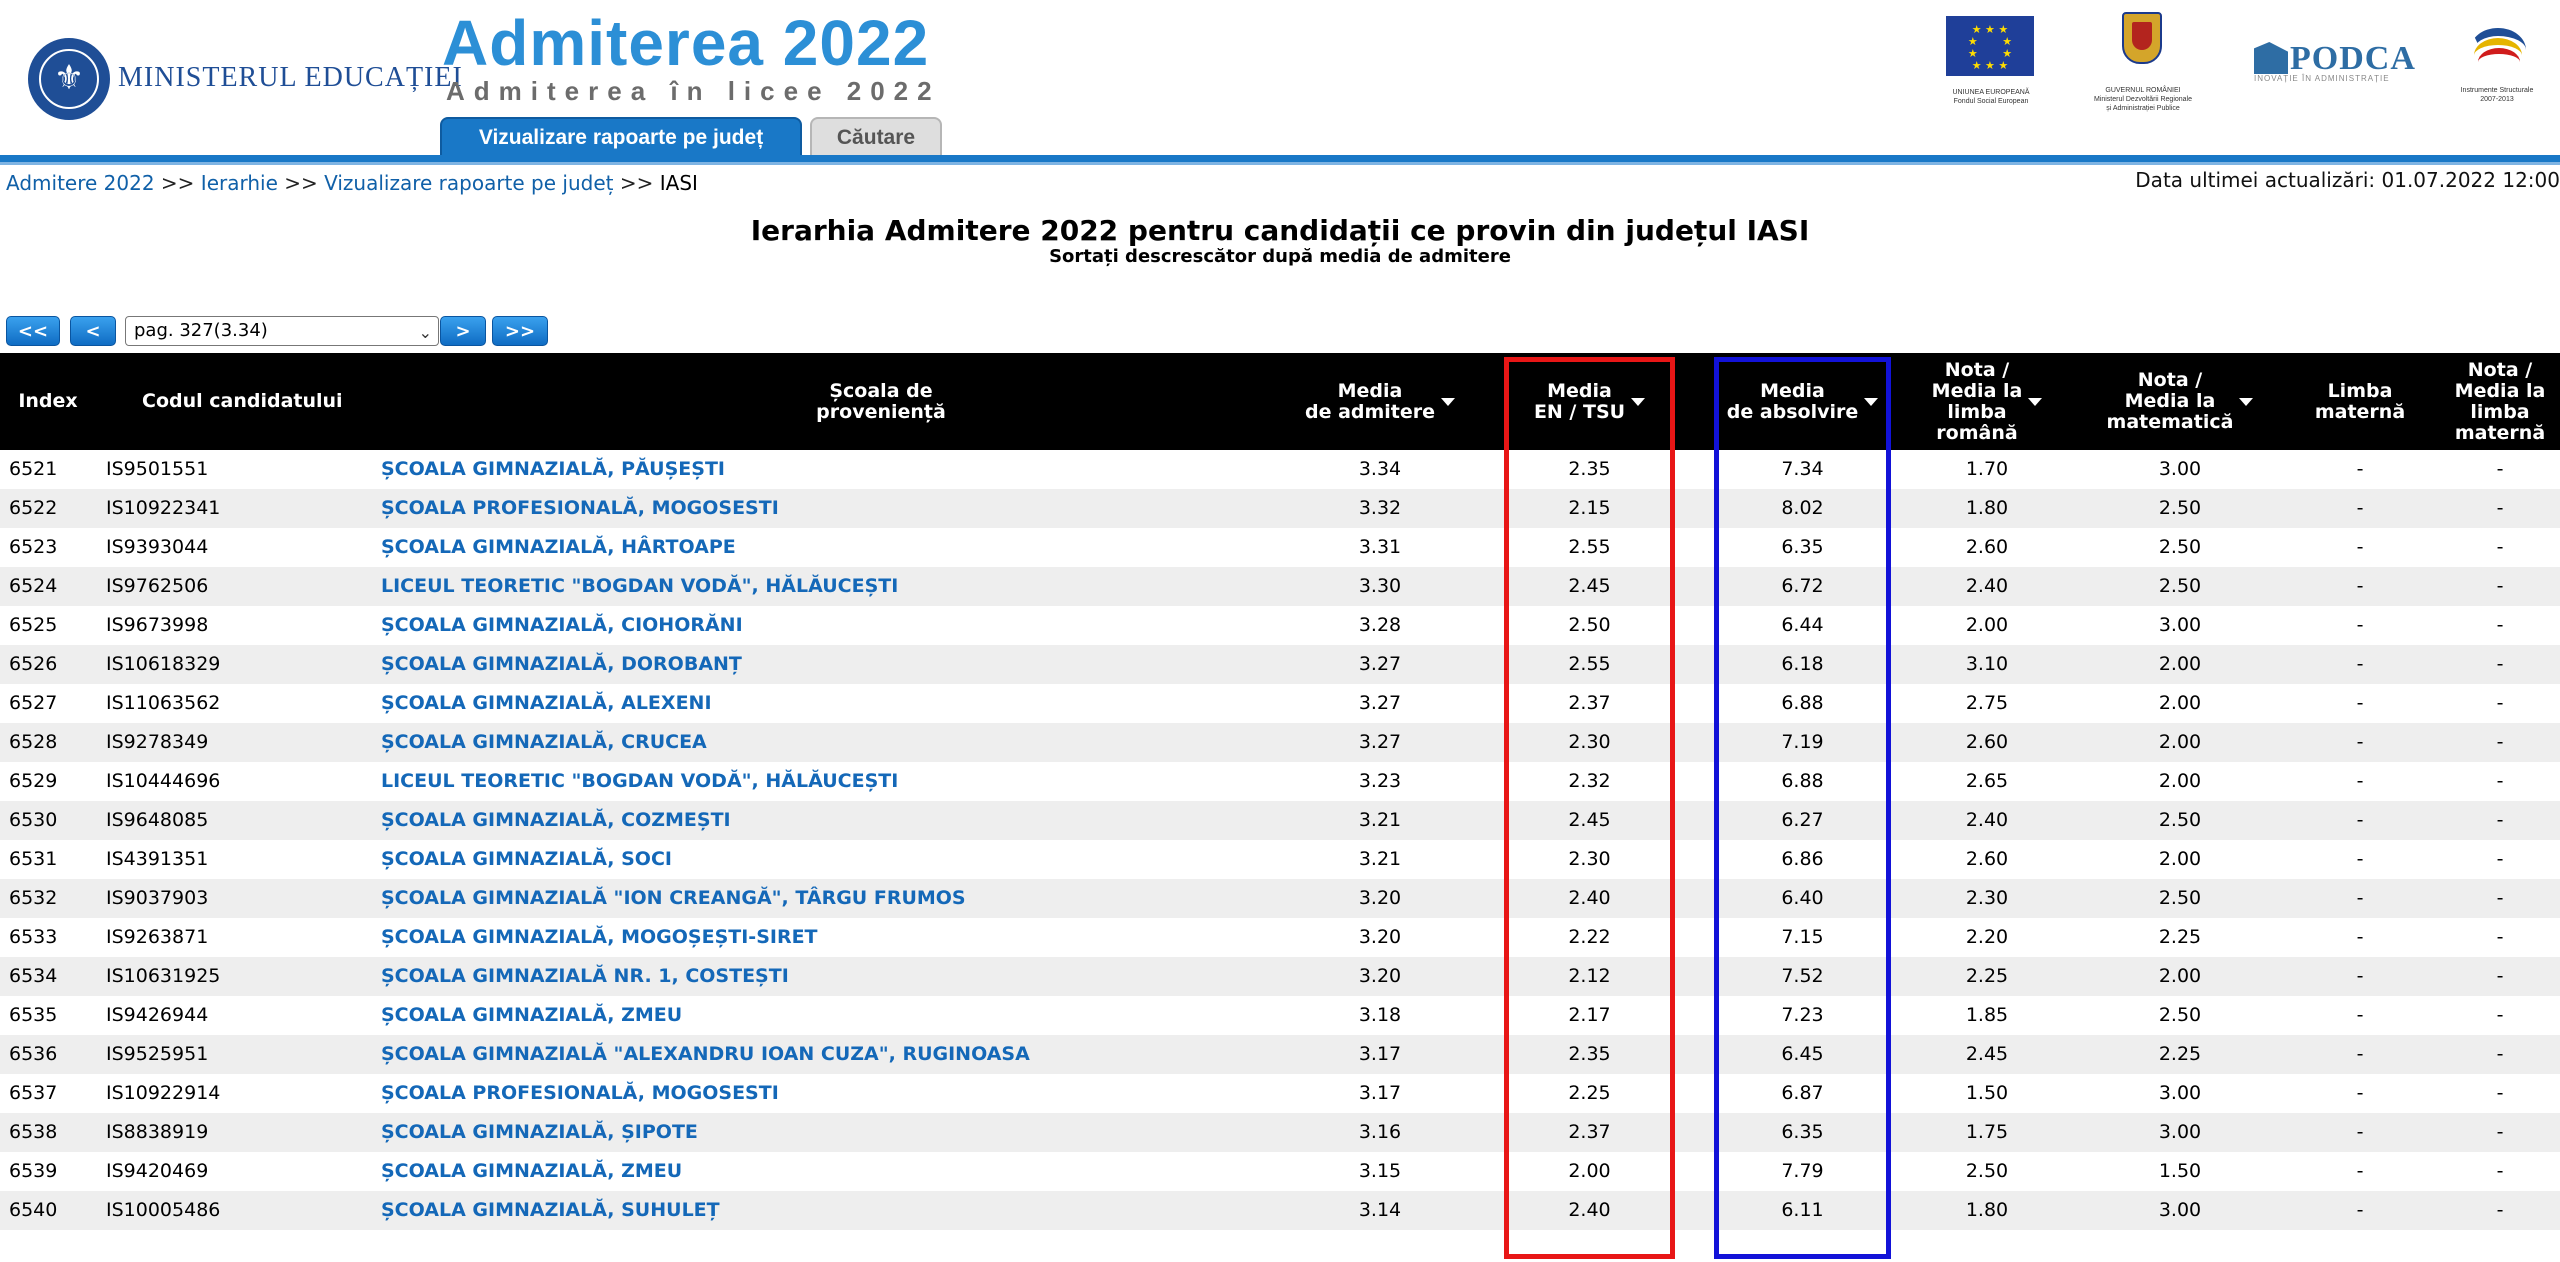 The width and height of the screenshot is (2560, 1262). What do you see at coordinates (544, 742) in the screenshot?
I see `cell-school-link: ȘCOALA GIMNAZIALĂ, CRUCEA` at bounding box center [544, 742].